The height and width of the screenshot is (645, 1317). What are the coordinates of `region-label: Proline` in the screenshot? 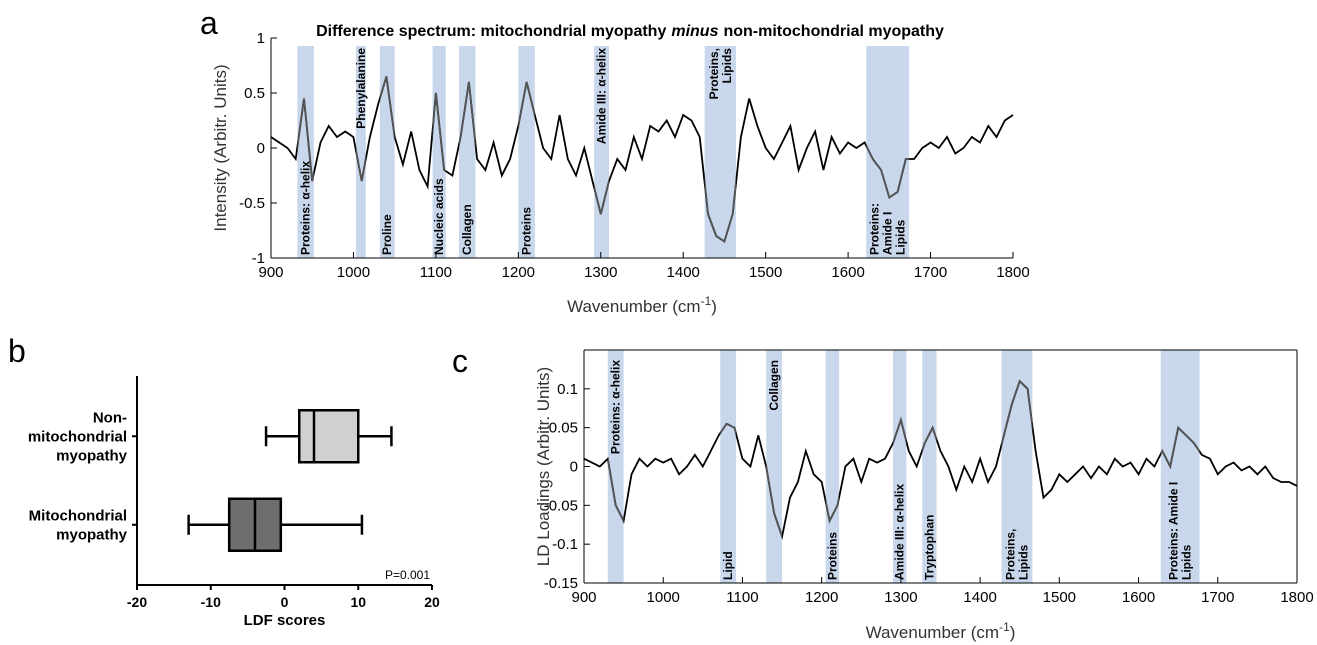 It's located at (387, 234).